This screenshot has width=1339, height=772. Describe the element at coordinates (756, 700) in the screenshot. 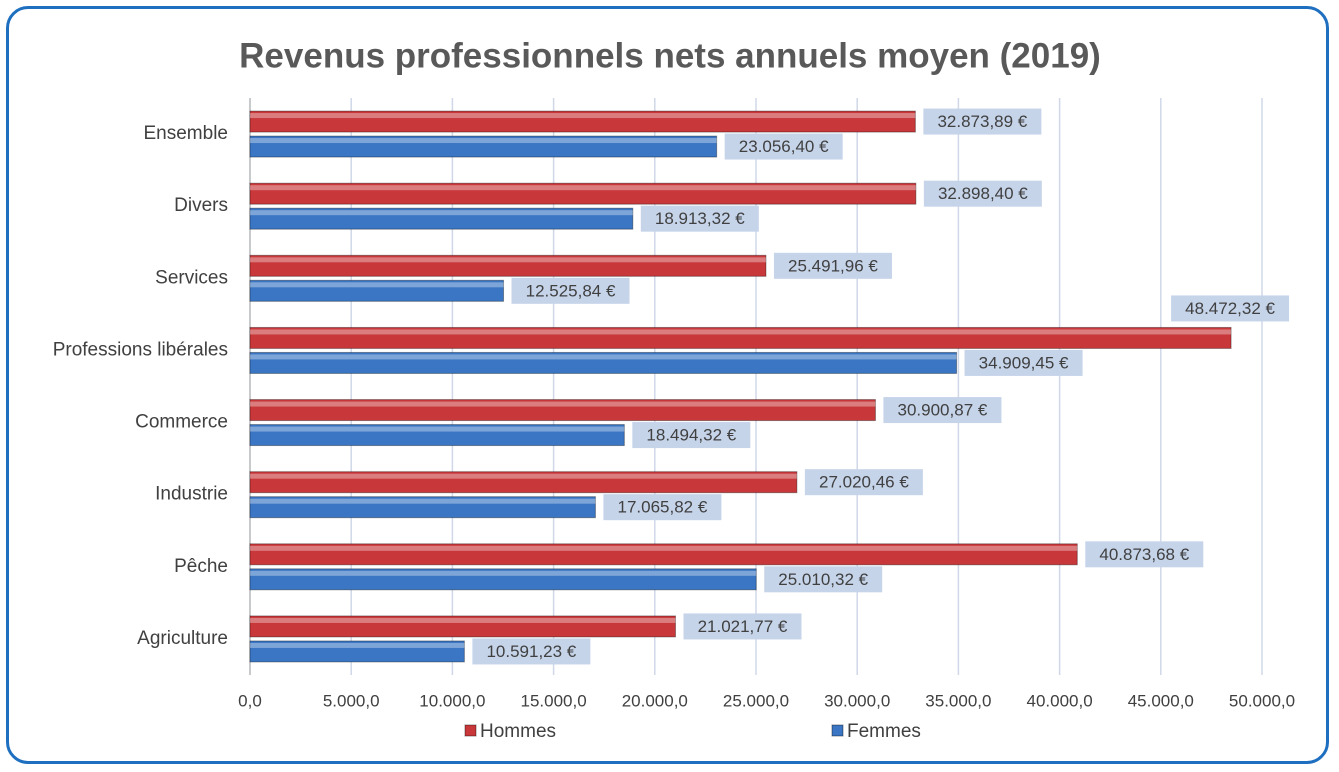

I see `x-tick-label: 25.000,0` at that location.